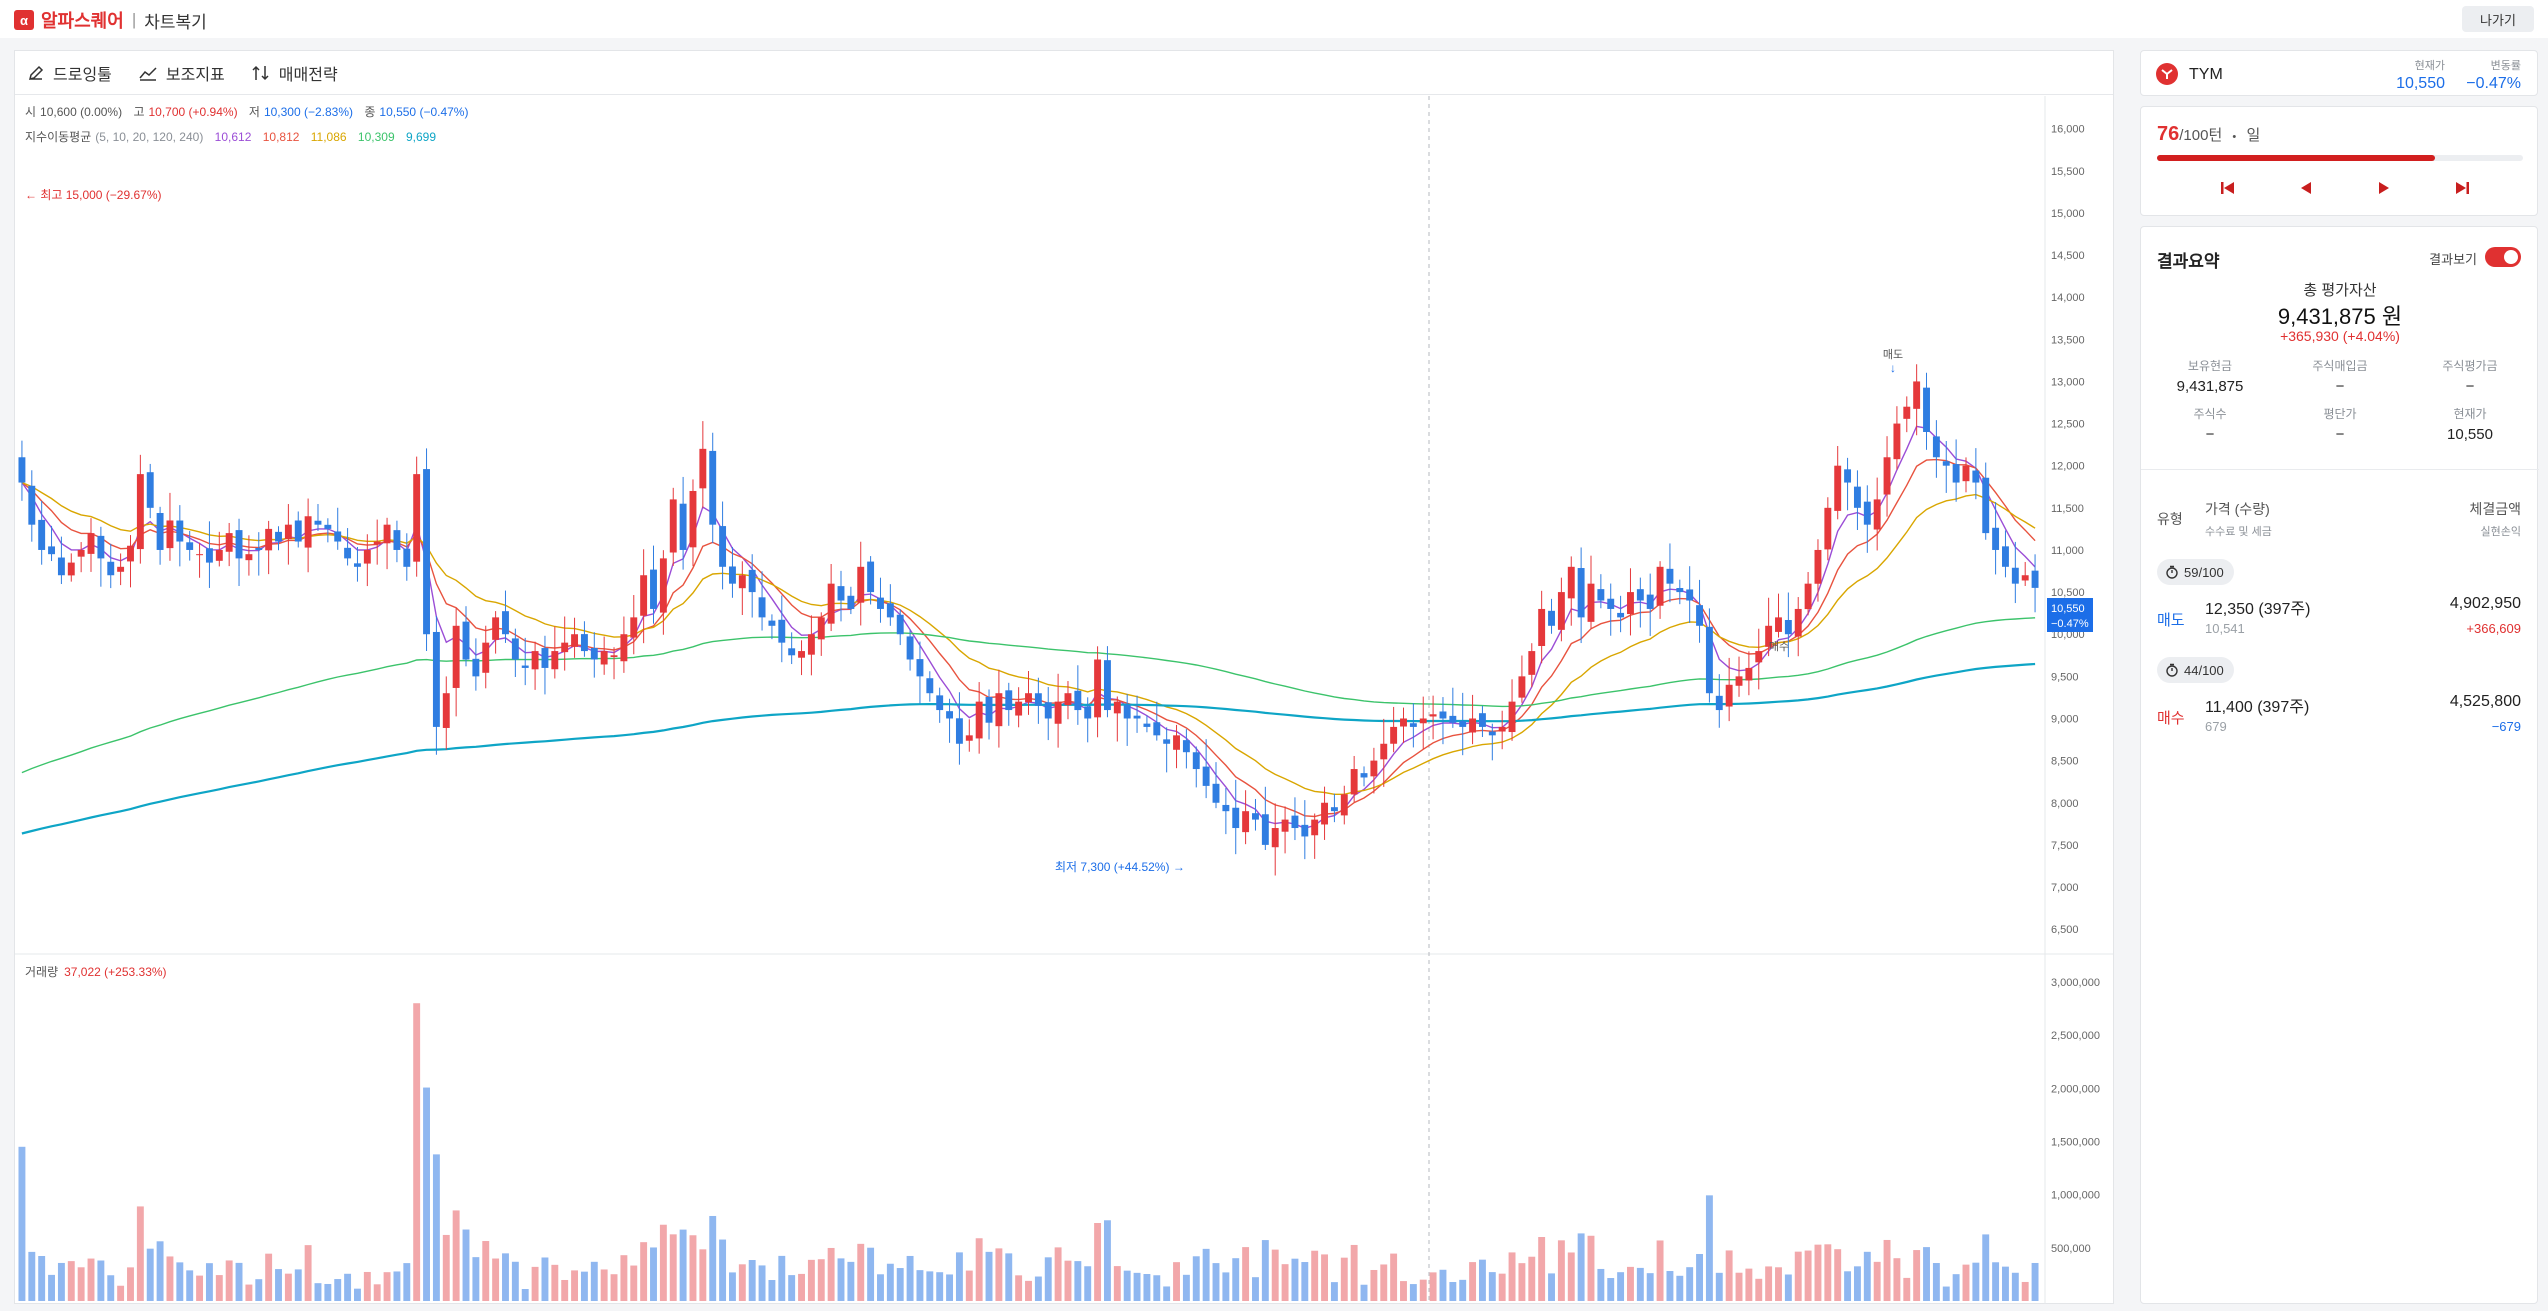  What do you see at coordinates (2210, 366) in the screenshot?
I see `stat-label: 보유현금` at bounding box center [2210, 366].